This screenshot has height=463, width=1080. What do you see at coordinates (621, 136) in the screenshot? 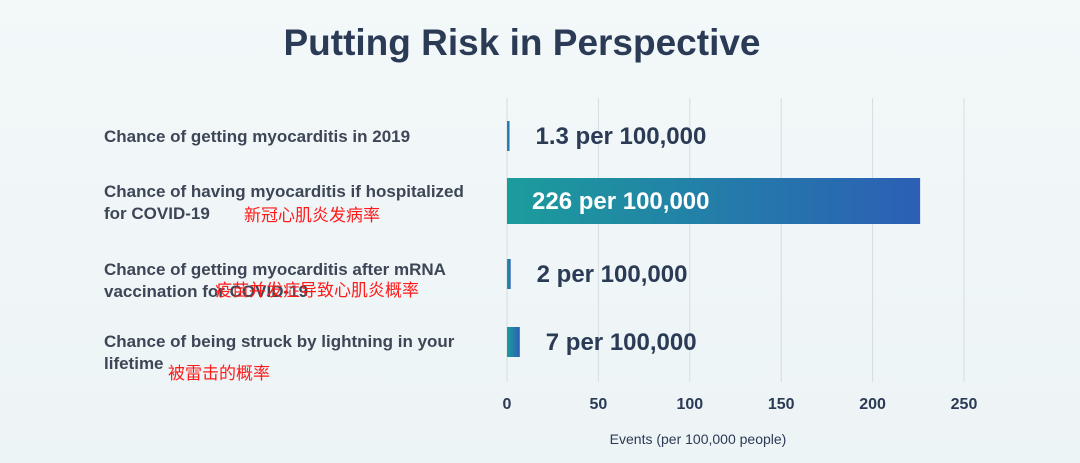
I see `bar-value-label: 1.3 per 100,000` at bounding box center [621, 136].